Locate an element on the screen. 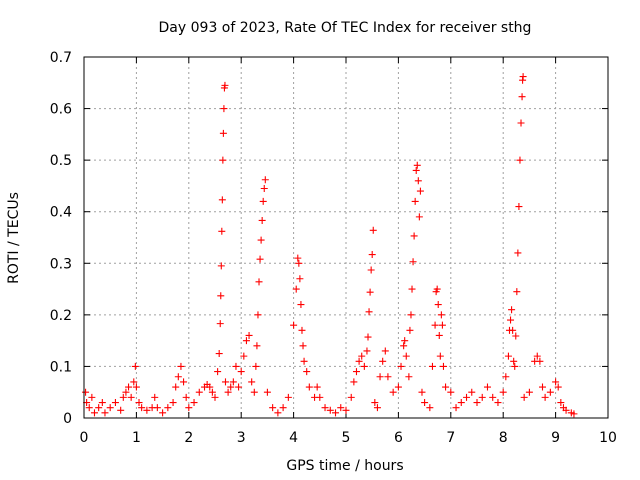 This screenshot has height=480, width=640. x-tick-label: 0 is located at coordinates (84, 438).